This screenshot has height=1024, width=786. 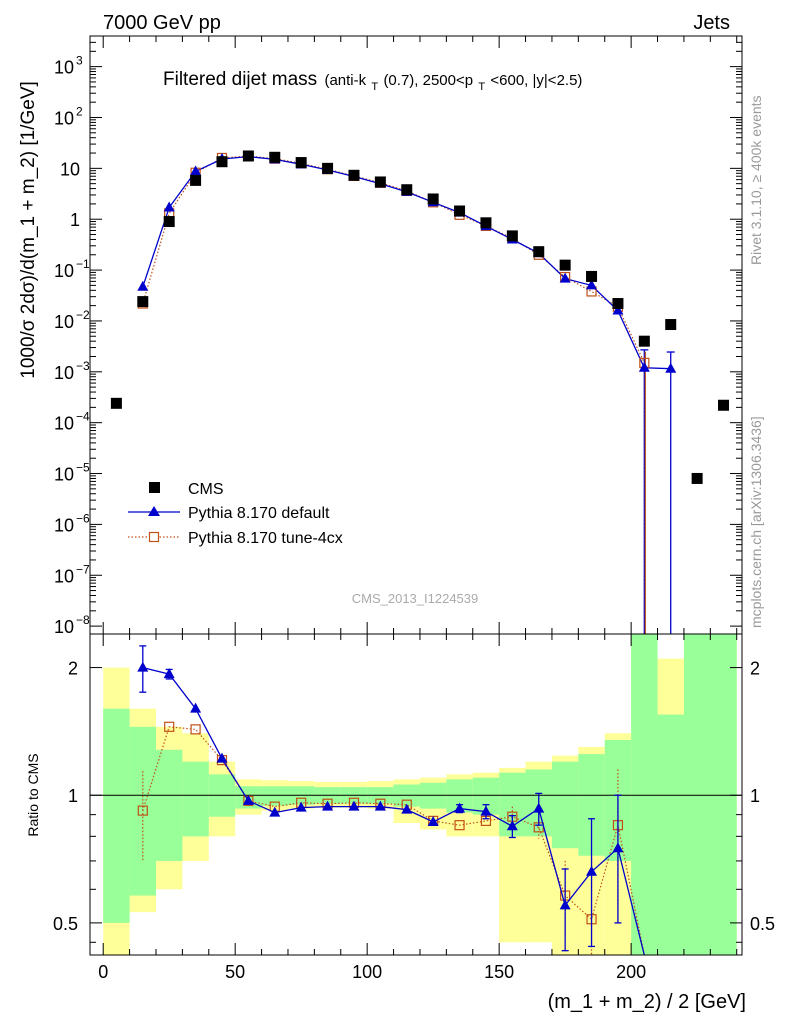 I want to click on watermark: CMS_2013_I1224539, so click(x=415, y=598).